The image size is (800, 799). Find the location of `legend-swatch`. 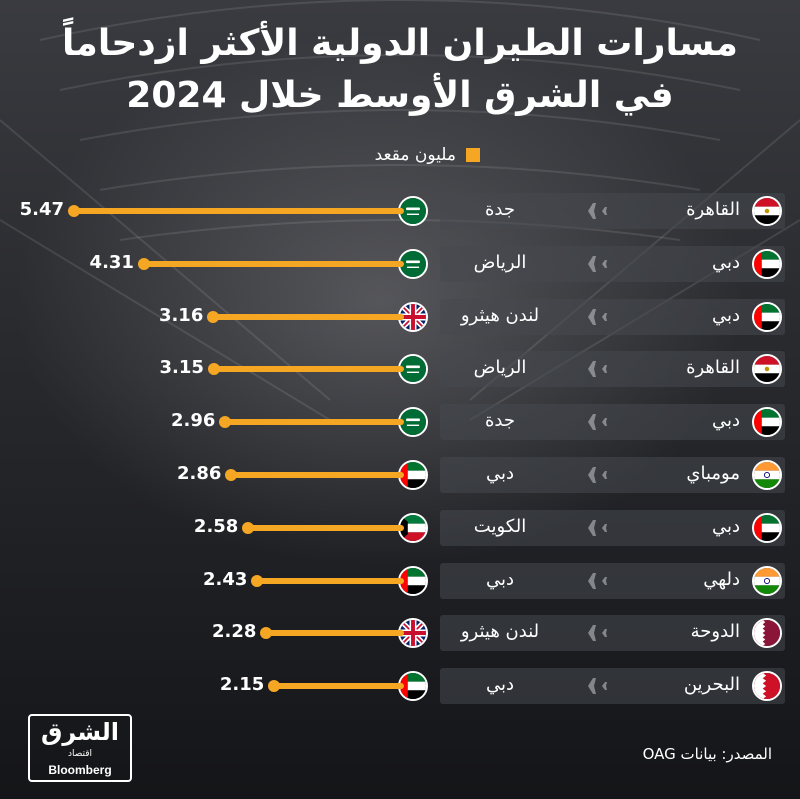

legend-swatch is located at coordinates (473, 155).